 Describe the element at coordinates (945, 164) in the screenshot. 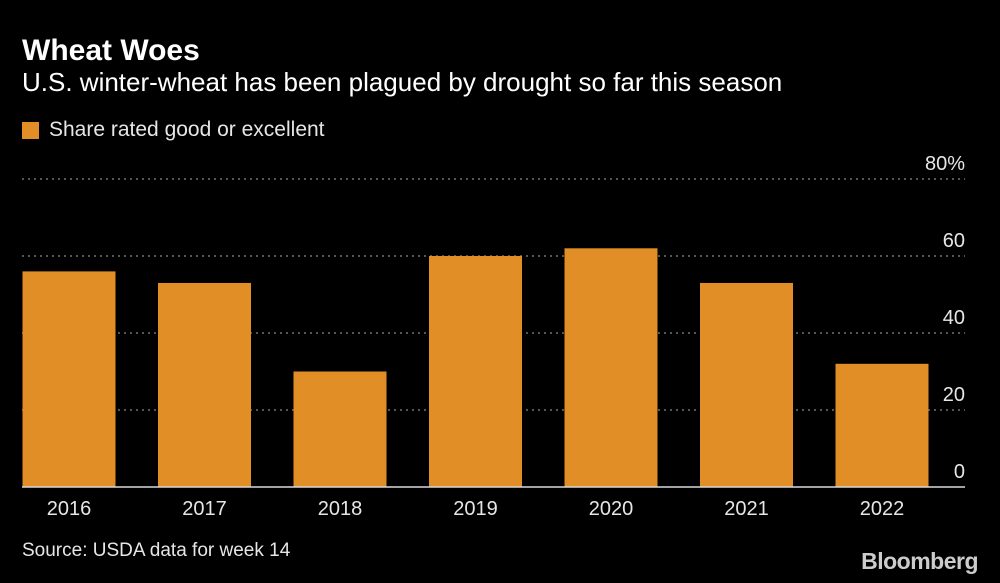

I see `y-tick-label: 80%` at that location.